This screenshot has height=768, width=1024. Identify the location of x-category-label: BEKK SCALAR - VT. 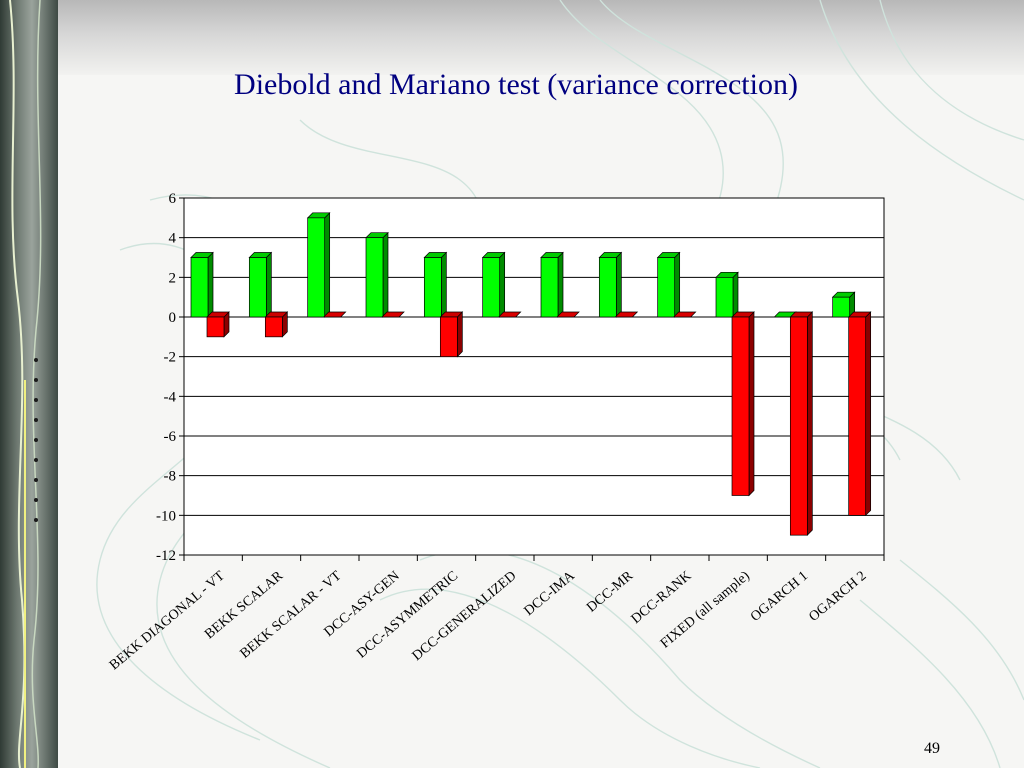
(291, 614).